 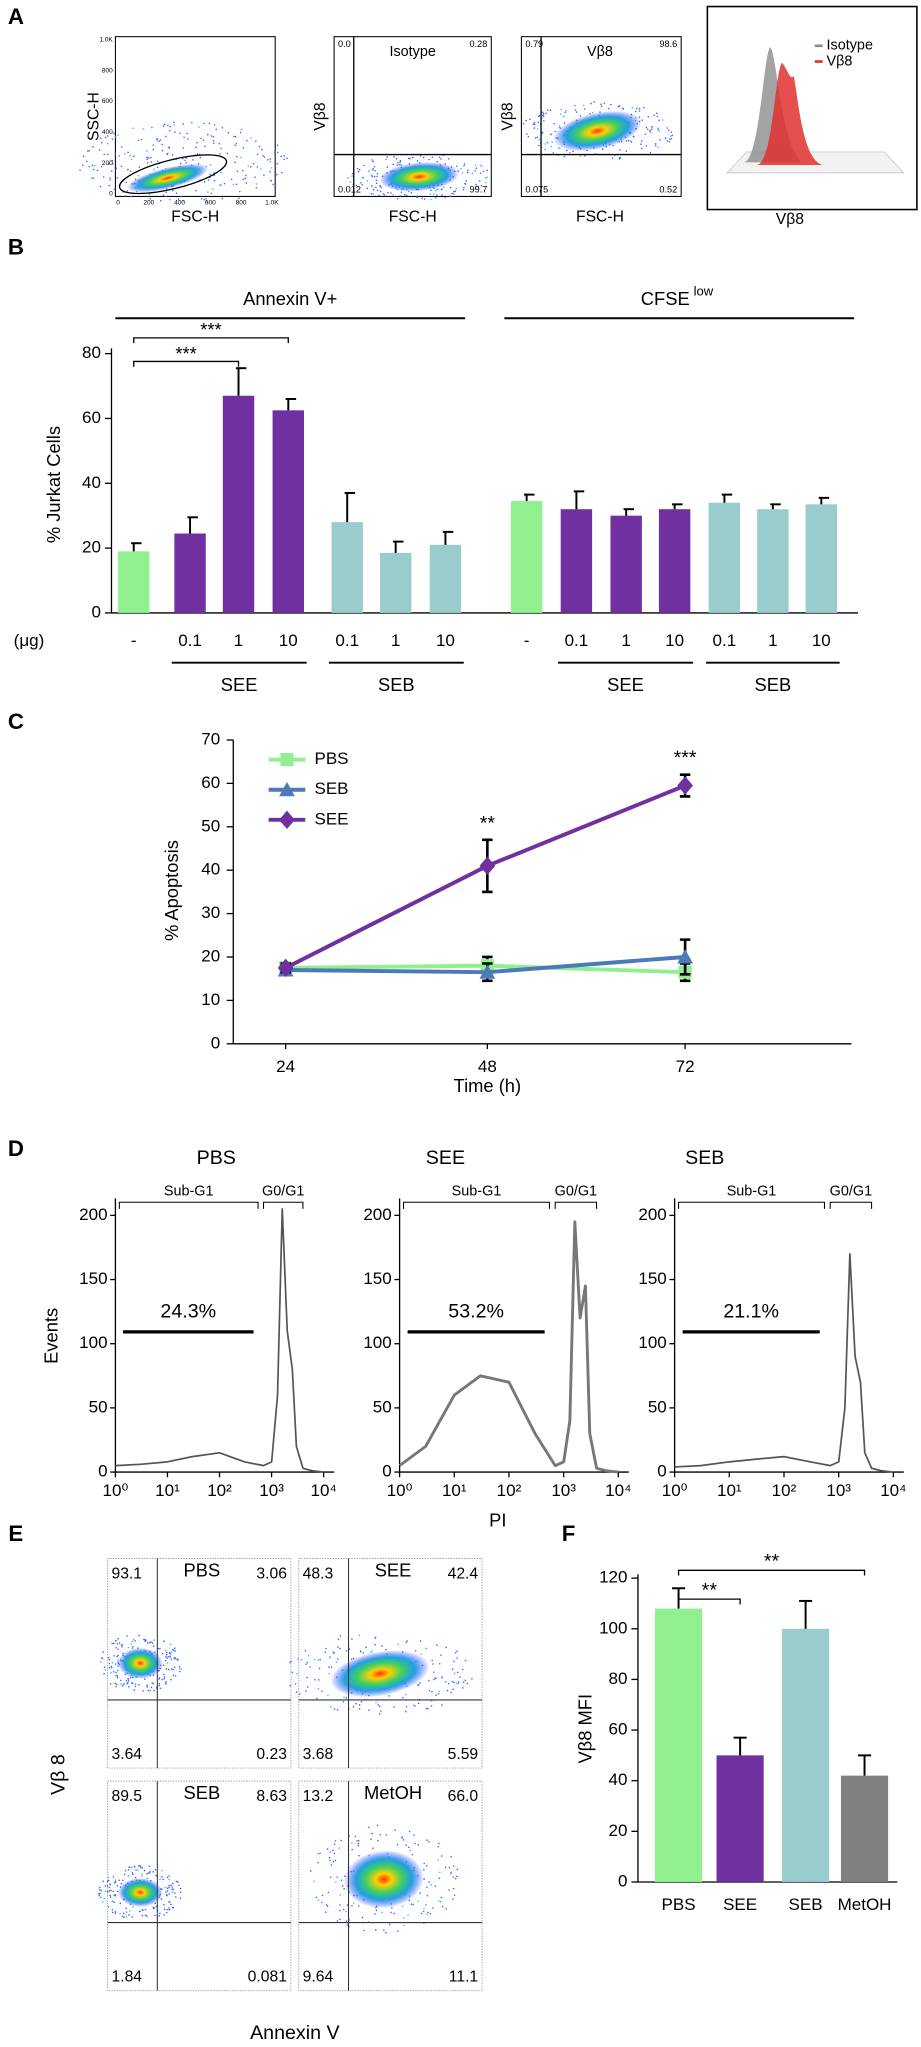 I want to click on y-axis-label: Vβ8 MFI, so click(x=585, y=1729).